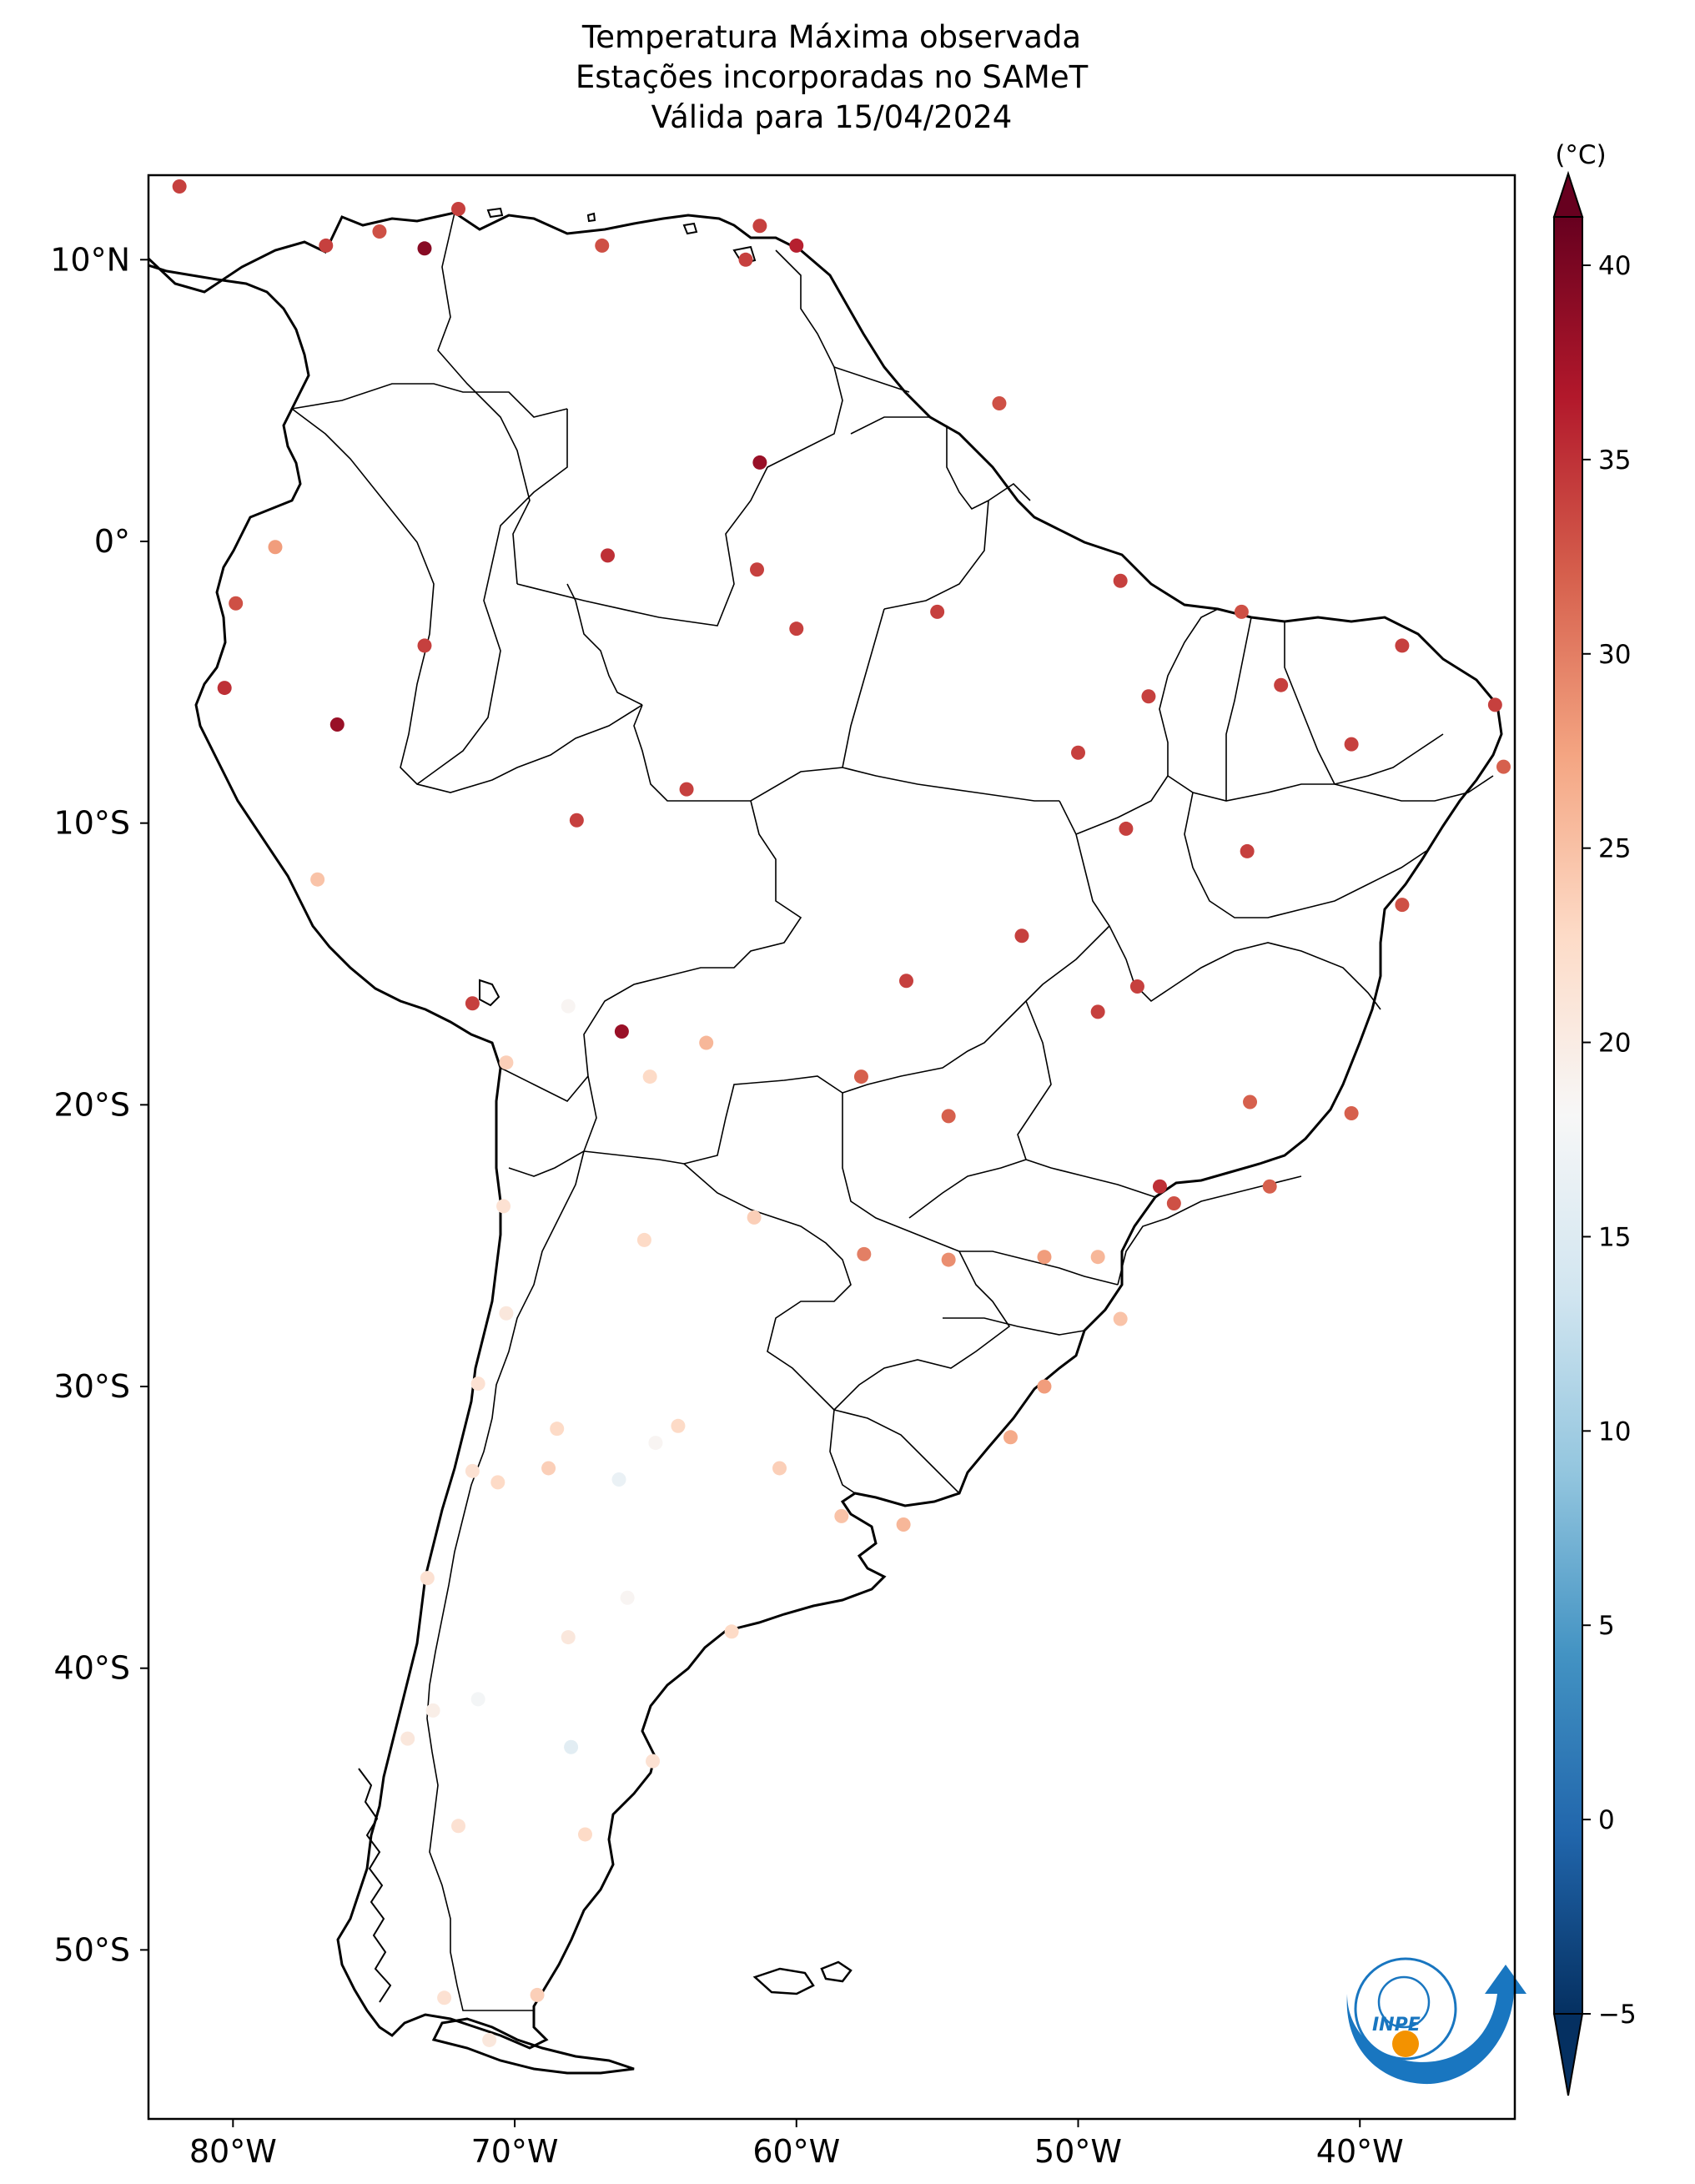 Image resolution: width=1695 pixels, height=2184 pixels. I want to click on longitude-ticks: 80°W 70°W 60°W 50°W 40°W, so click(796, 2144).